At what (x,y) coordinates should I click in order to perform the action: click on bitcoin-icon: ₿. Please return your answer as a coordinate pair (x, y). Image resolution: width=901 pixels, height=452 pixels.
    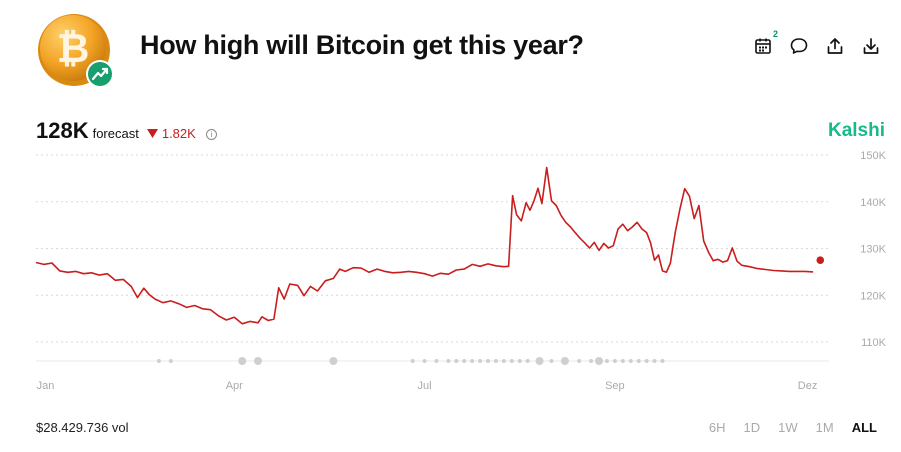
    Looking at the image, I should click on (74, 50).